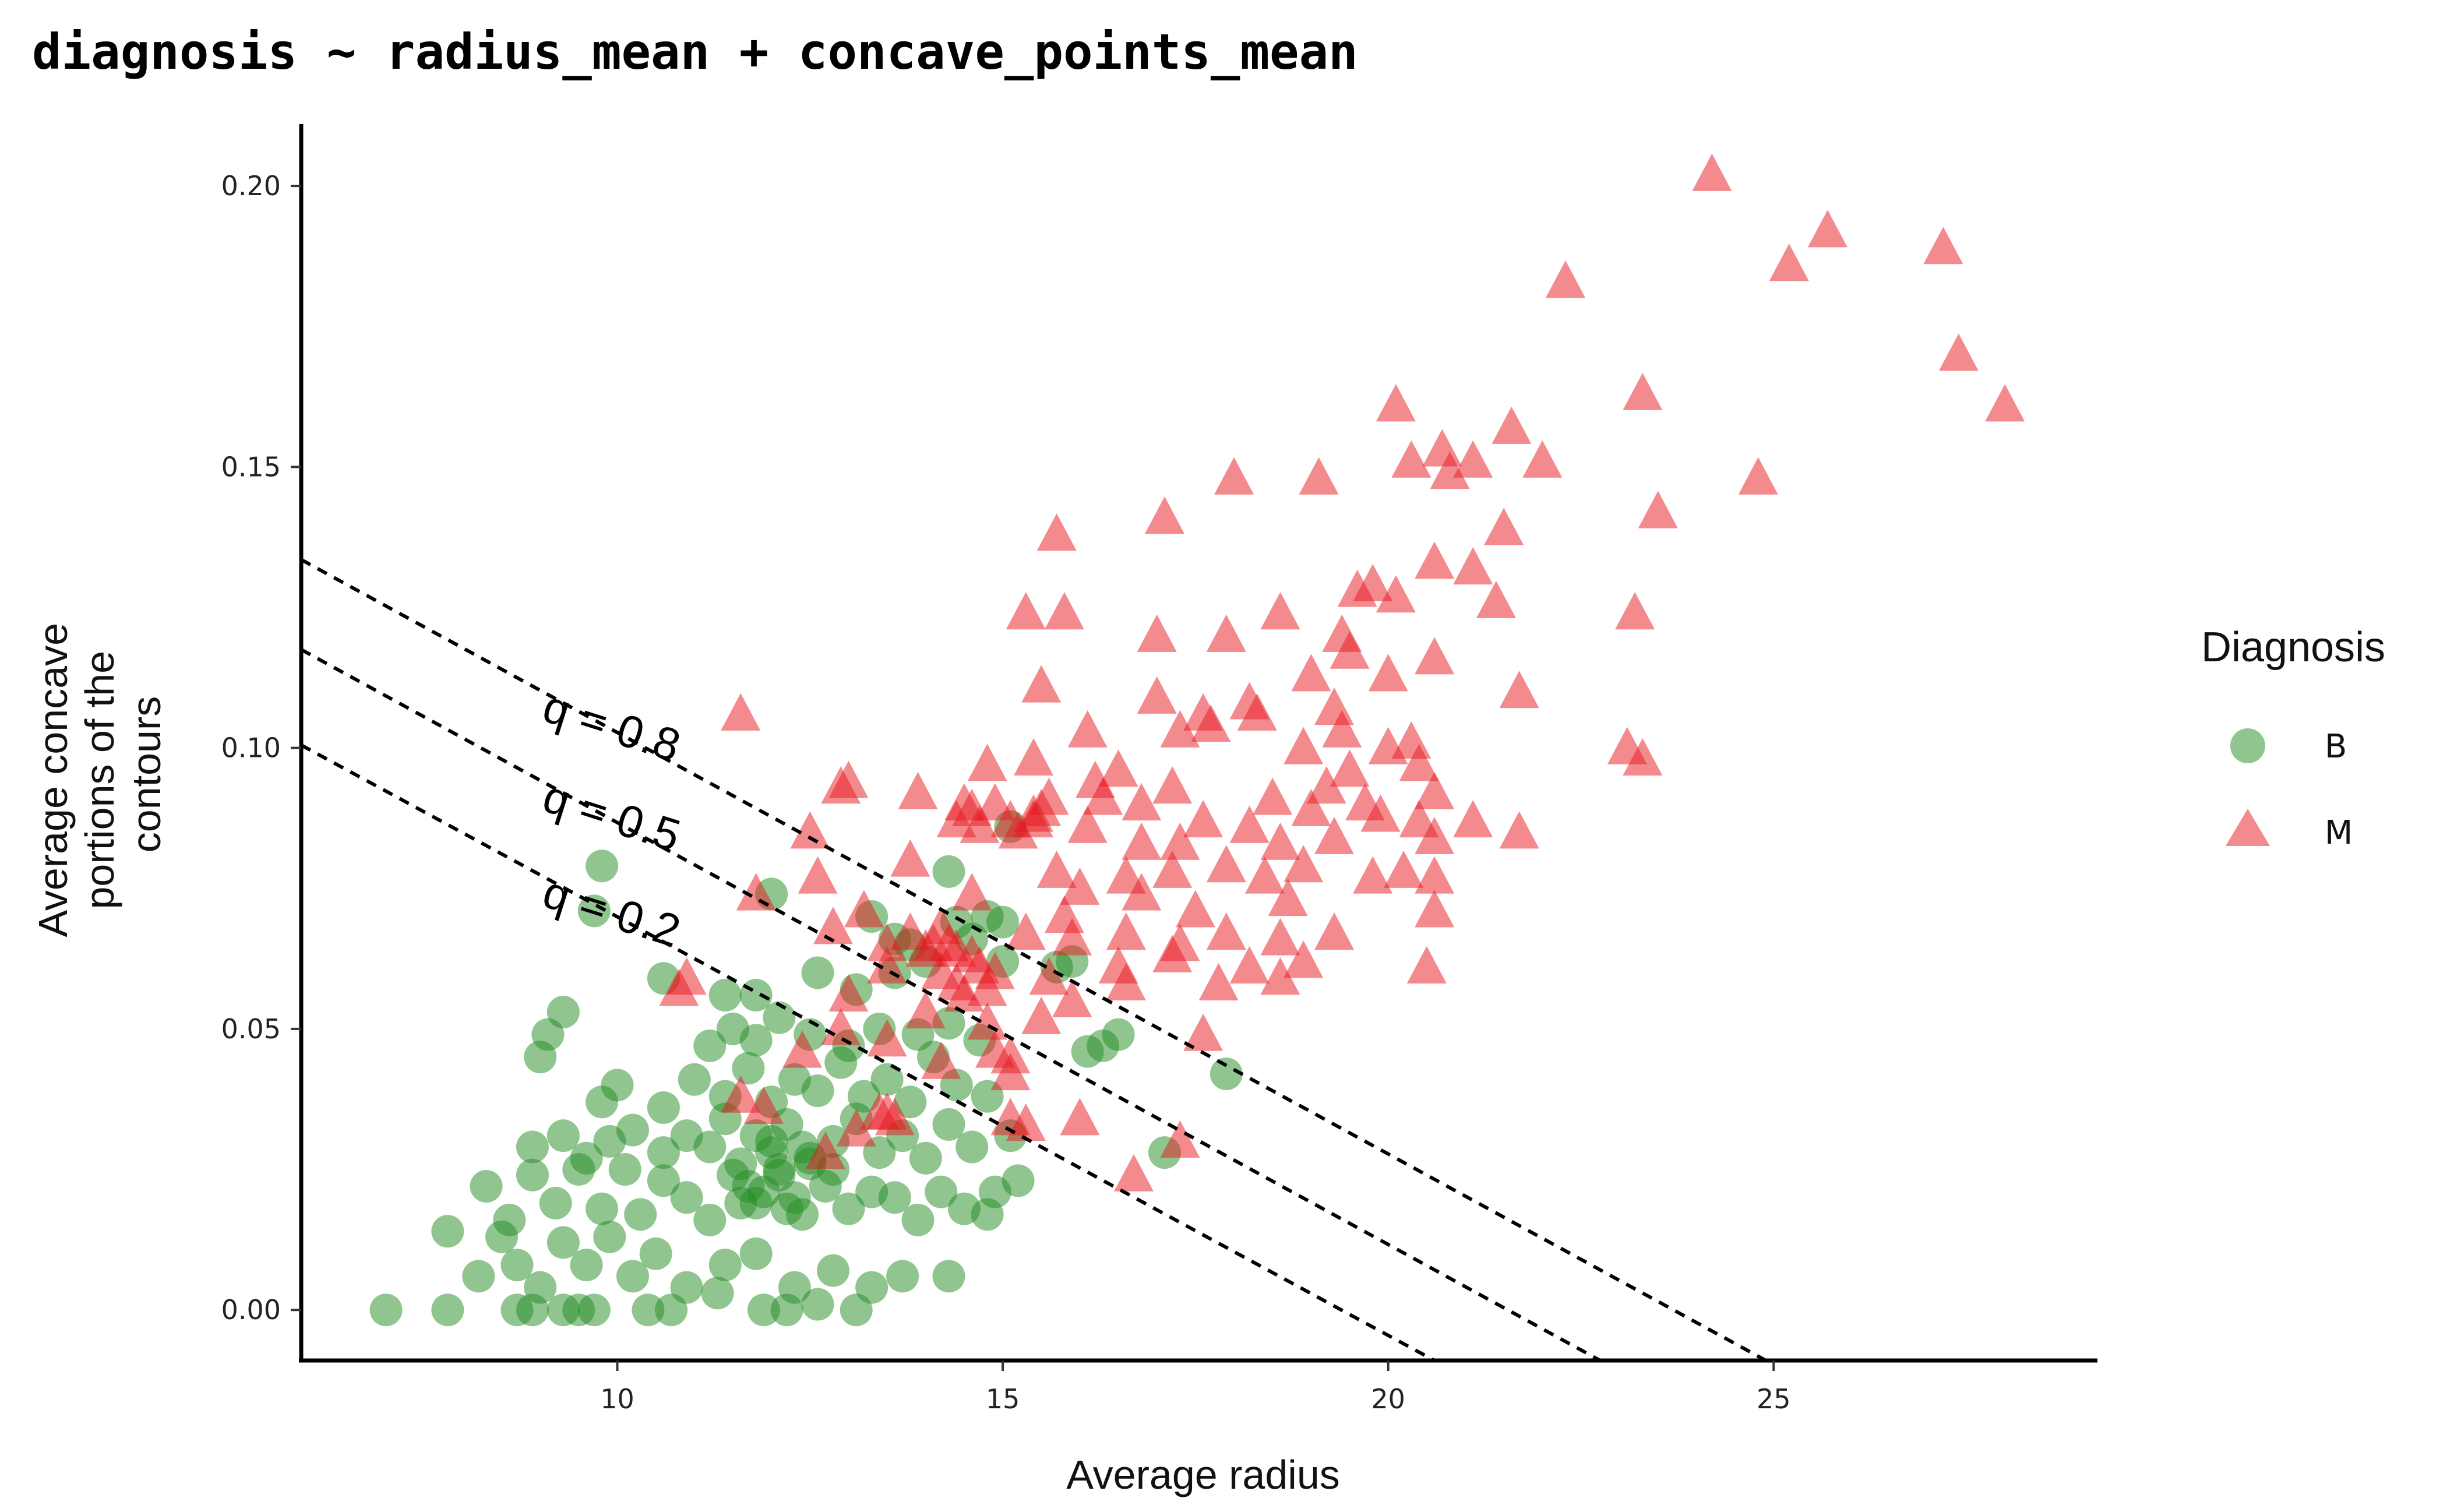  I want to click on legend-title: Diagnosis, so click(2293, 647).